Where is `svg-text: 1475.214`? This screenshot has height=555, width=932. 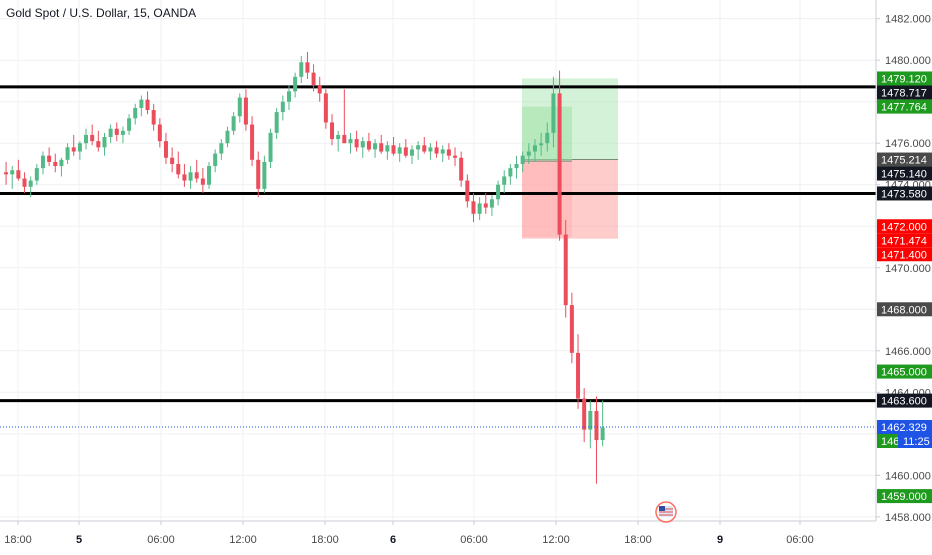 svg-text: 1475.214 is located at coordinates (904, 161).